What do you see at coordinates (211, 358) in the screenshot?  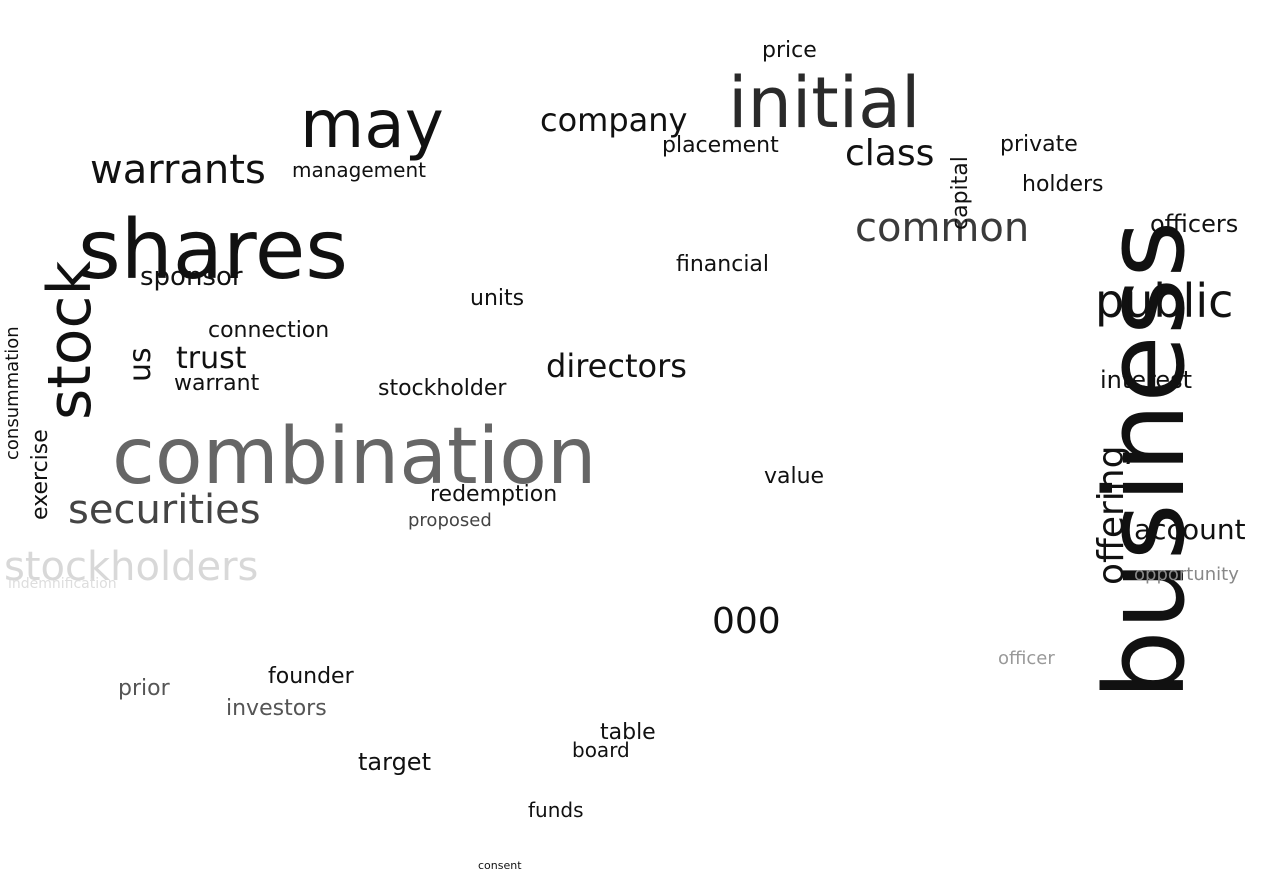 I see `word-trust: trust` at bounding box center [211, 358].